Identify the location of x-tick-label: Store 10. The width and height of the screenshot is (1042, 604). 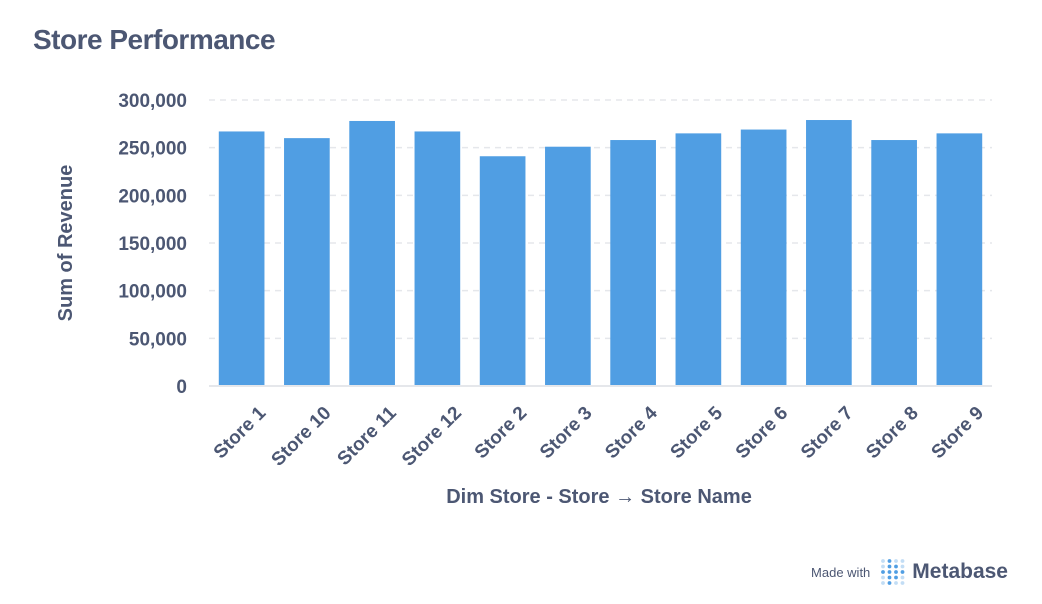
(302, 437).